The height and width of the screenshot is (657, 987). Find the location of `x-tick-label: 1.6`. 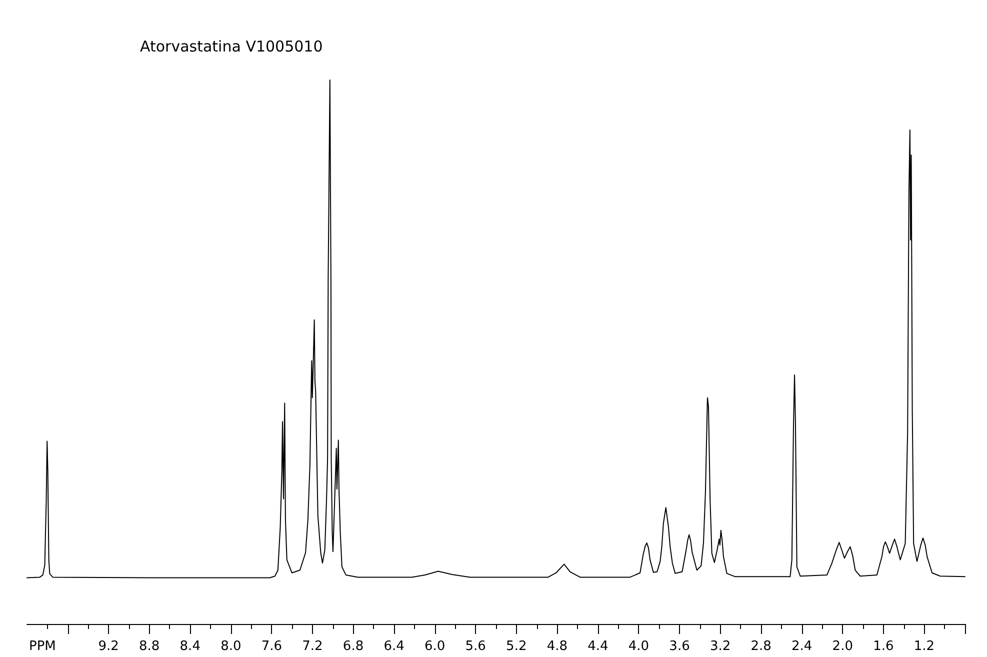

x-tick-label: 1.6 is located at coordinates (883, 646).